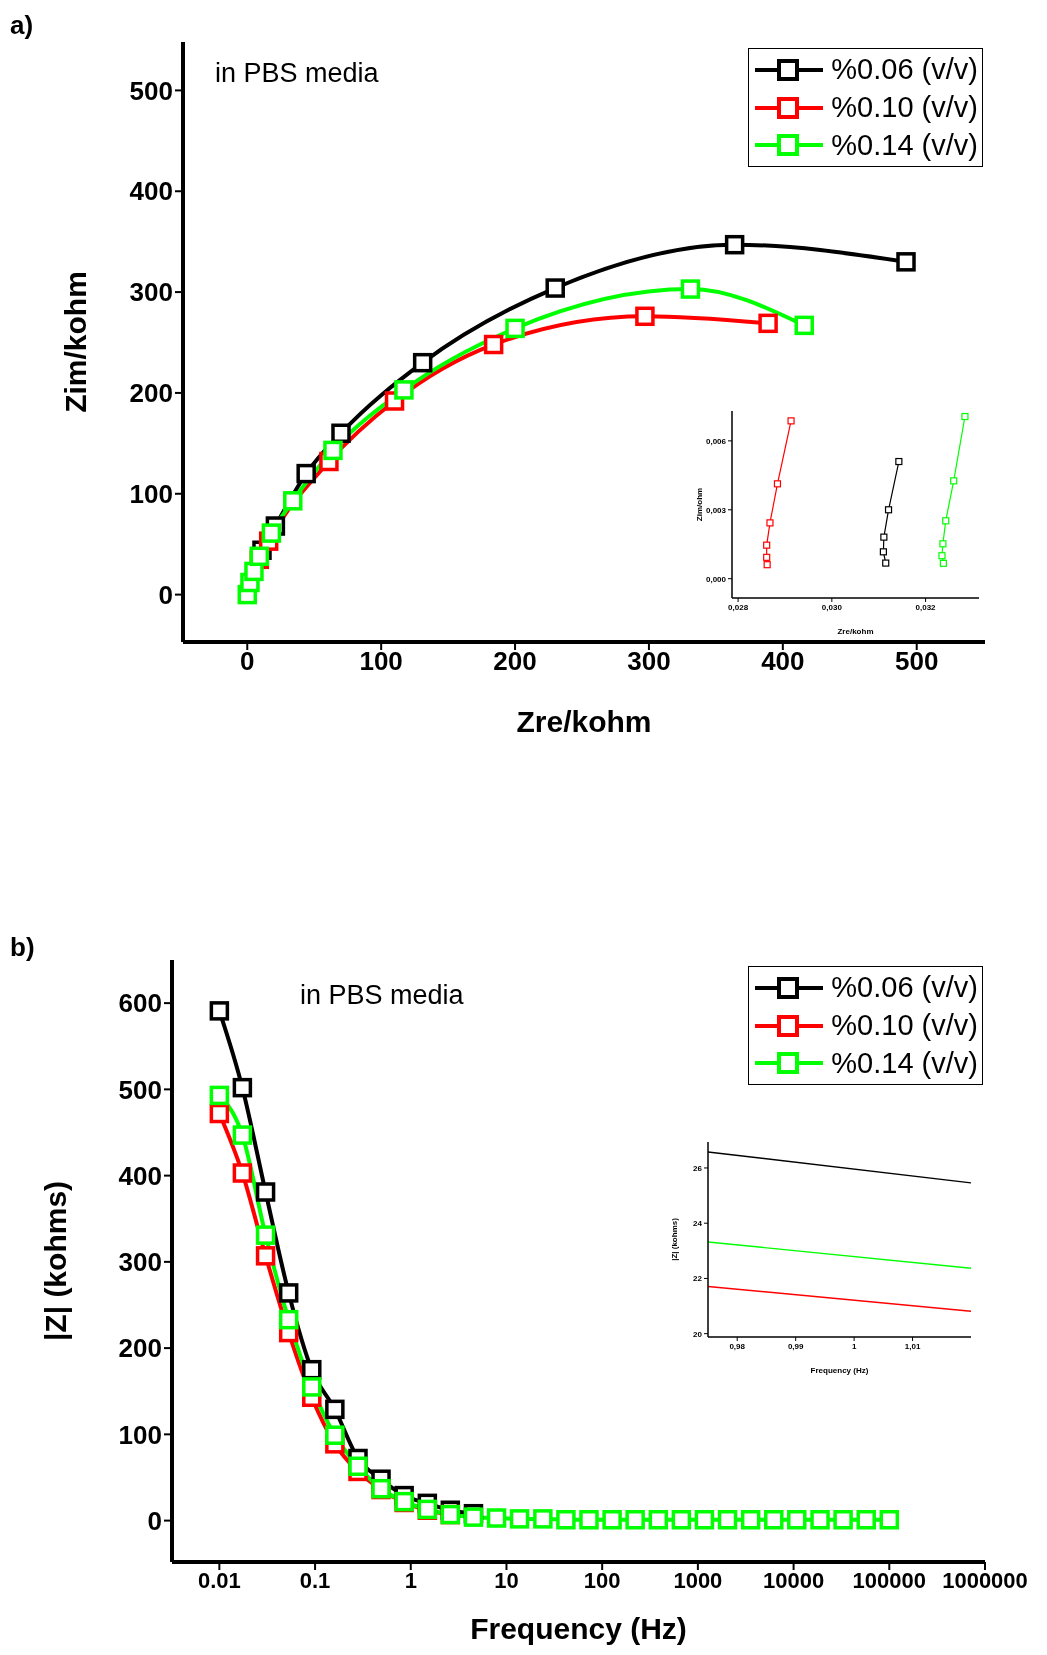 The width and height of the screenshot is (1047, 1655). I want to click on x-tick-label: 500, so click(917, 661).